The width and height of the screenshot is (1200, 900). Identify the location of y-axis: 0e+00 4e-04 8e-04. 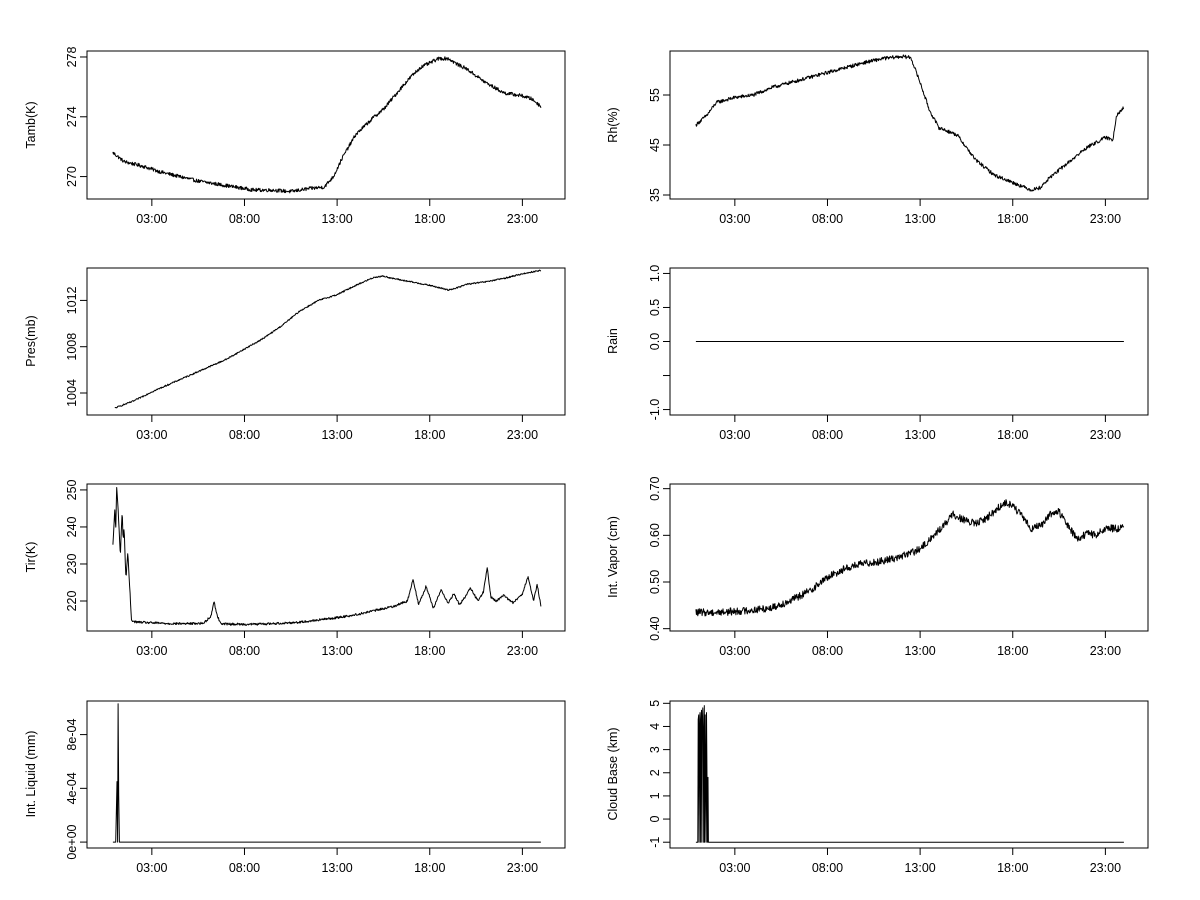
(76, 789).